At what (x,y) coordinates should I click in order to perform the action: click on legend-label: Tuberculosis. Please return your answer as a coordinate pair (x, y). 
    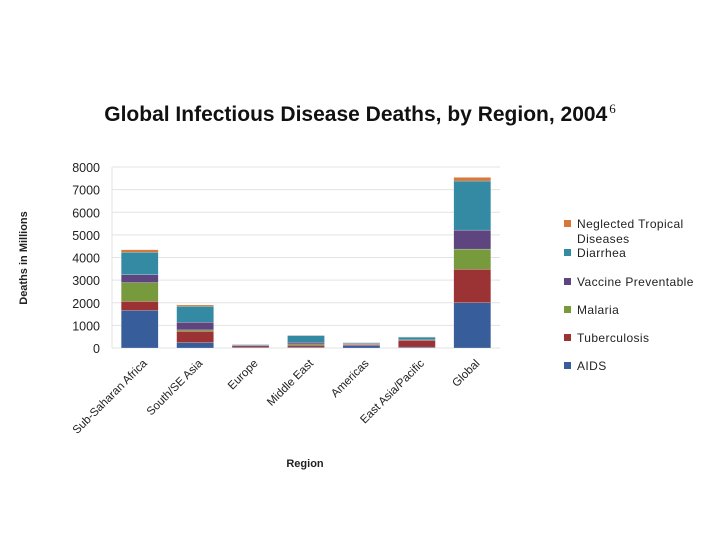
    Looking at the image, I should click on (613, 338).